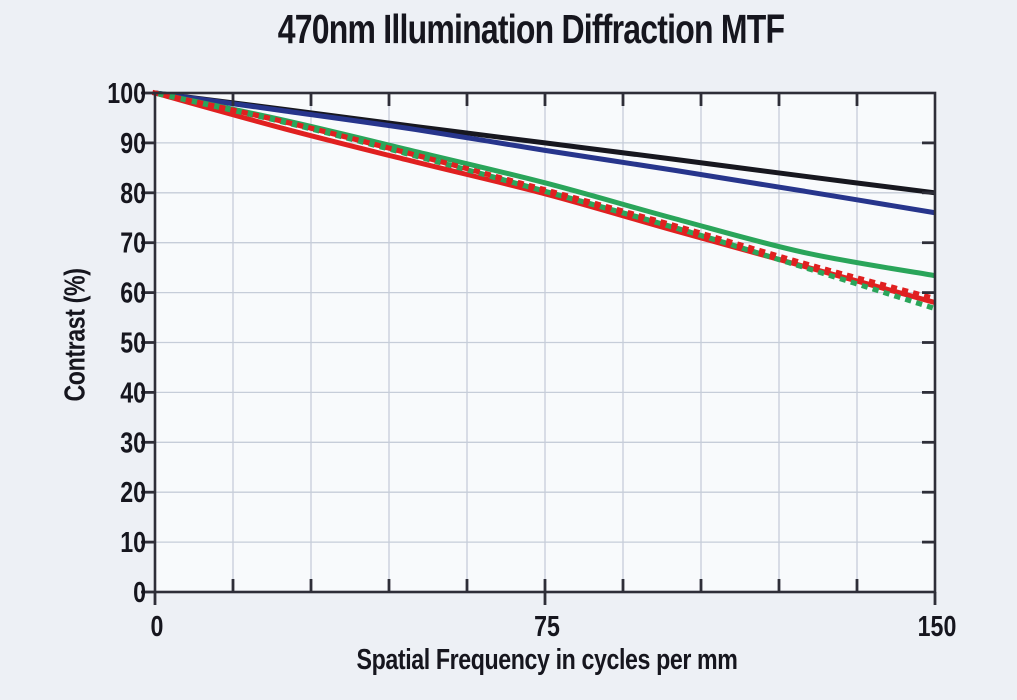  What do you see at coordinates (133, 292) in the screenshot?
I see `y-tick-label: 60` at bounding box center [133, 292].